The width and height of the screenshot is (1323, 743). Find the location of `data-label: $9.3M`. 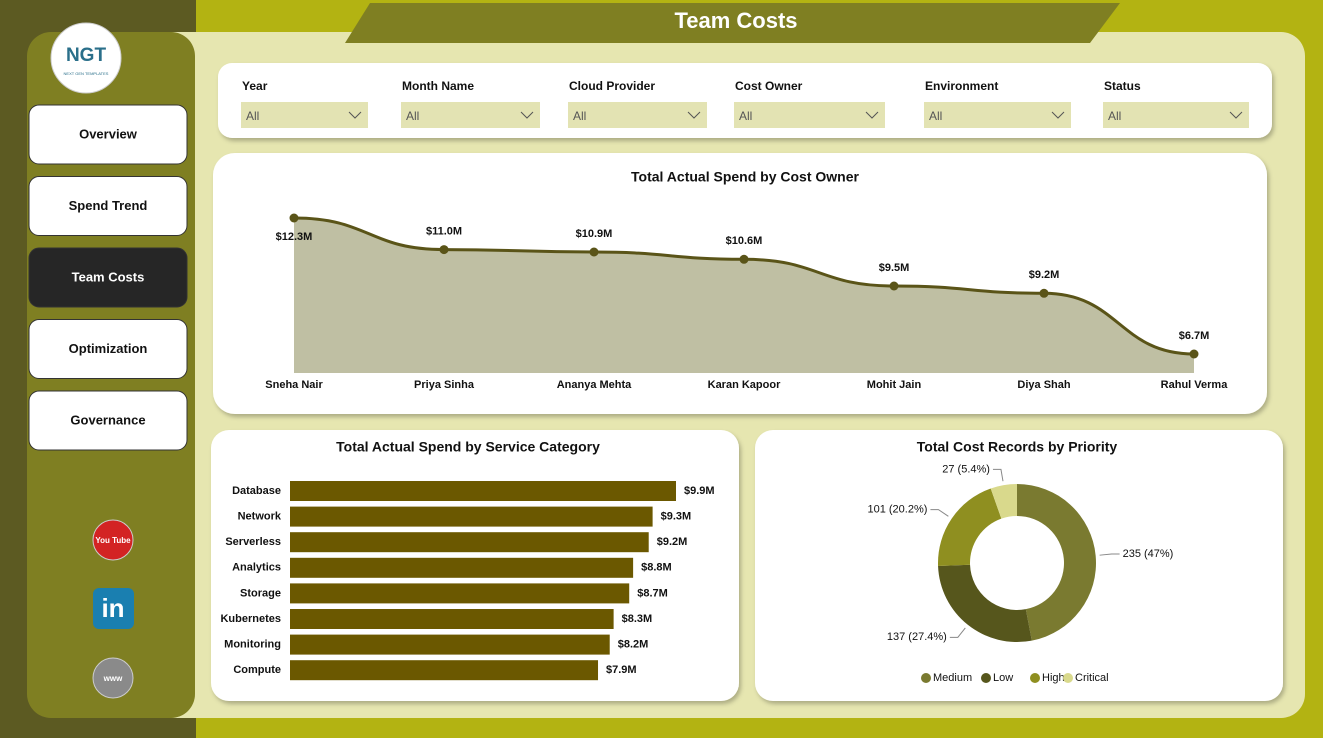

data-label: $9.3M is located at coordinates (676, 517).